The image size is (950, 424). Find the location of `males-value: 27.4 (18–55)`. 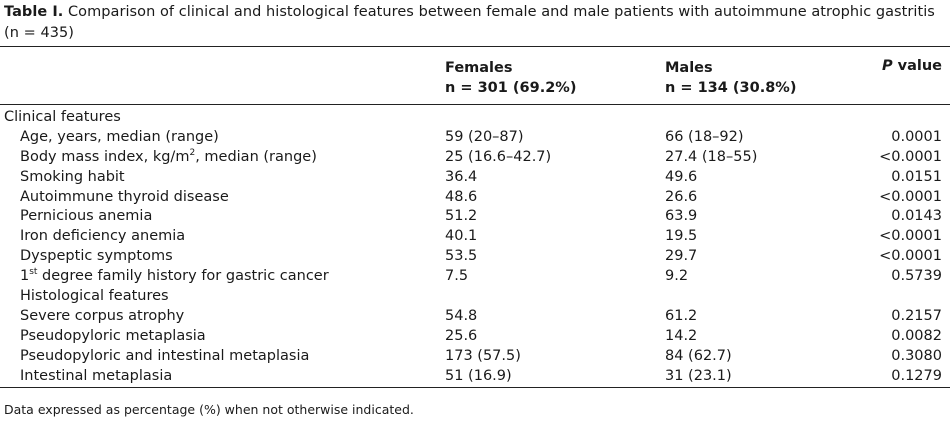

males-value: 27.4 (18–55) is located at coordinates (711, 156).